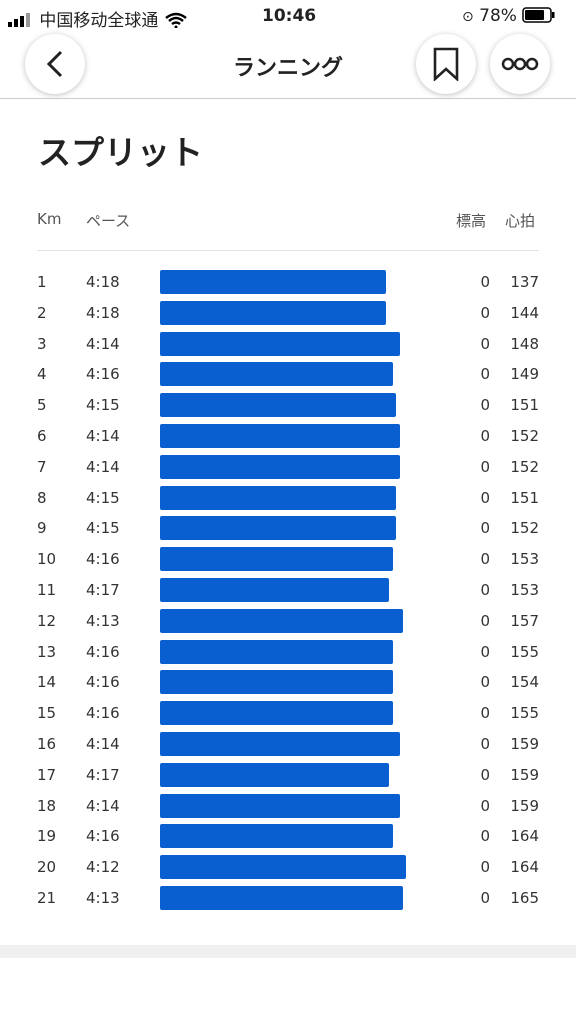 The width and height of the screenshot is (576, 1024). Describe the element at coordinates (524, 497) in the screenshot. I see `heart-rate: 151` at that location.